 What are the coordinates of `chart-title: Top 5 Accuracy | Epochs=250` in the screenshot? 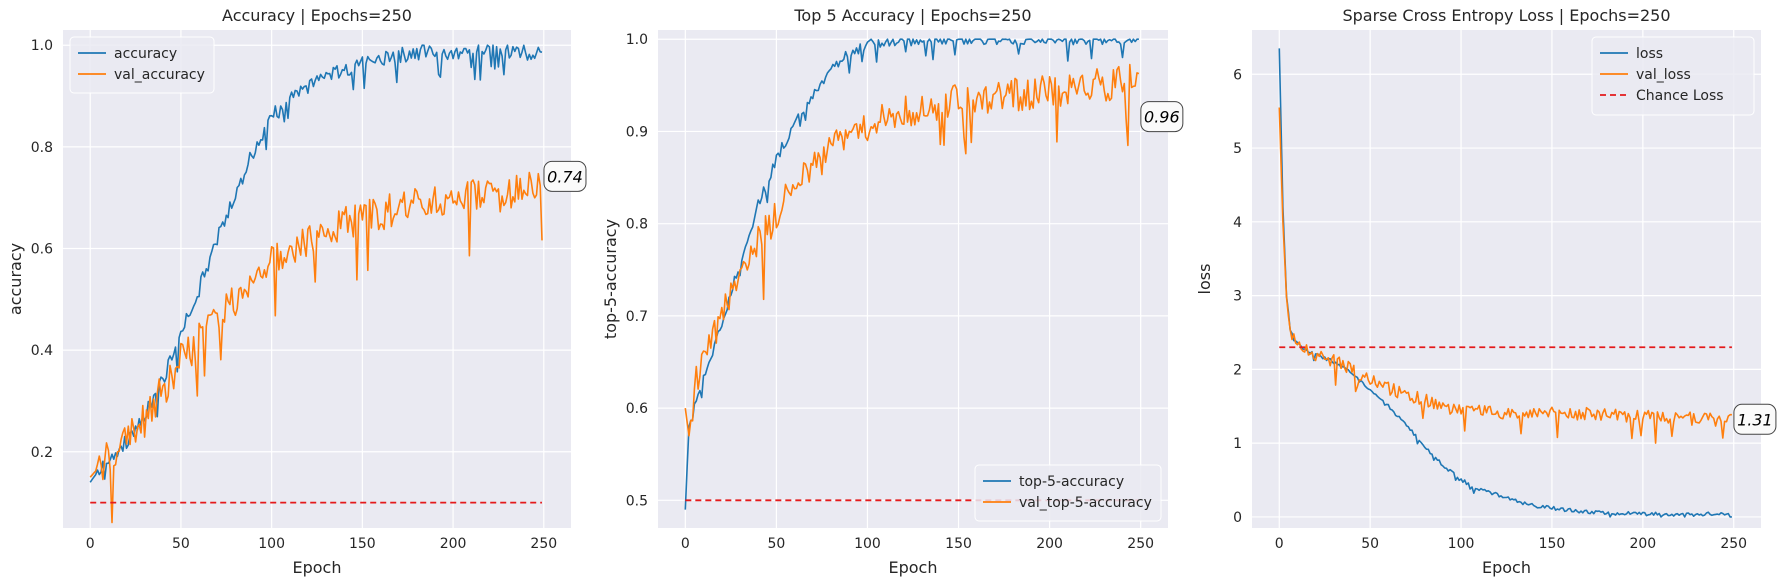 It's located at (912, 15).